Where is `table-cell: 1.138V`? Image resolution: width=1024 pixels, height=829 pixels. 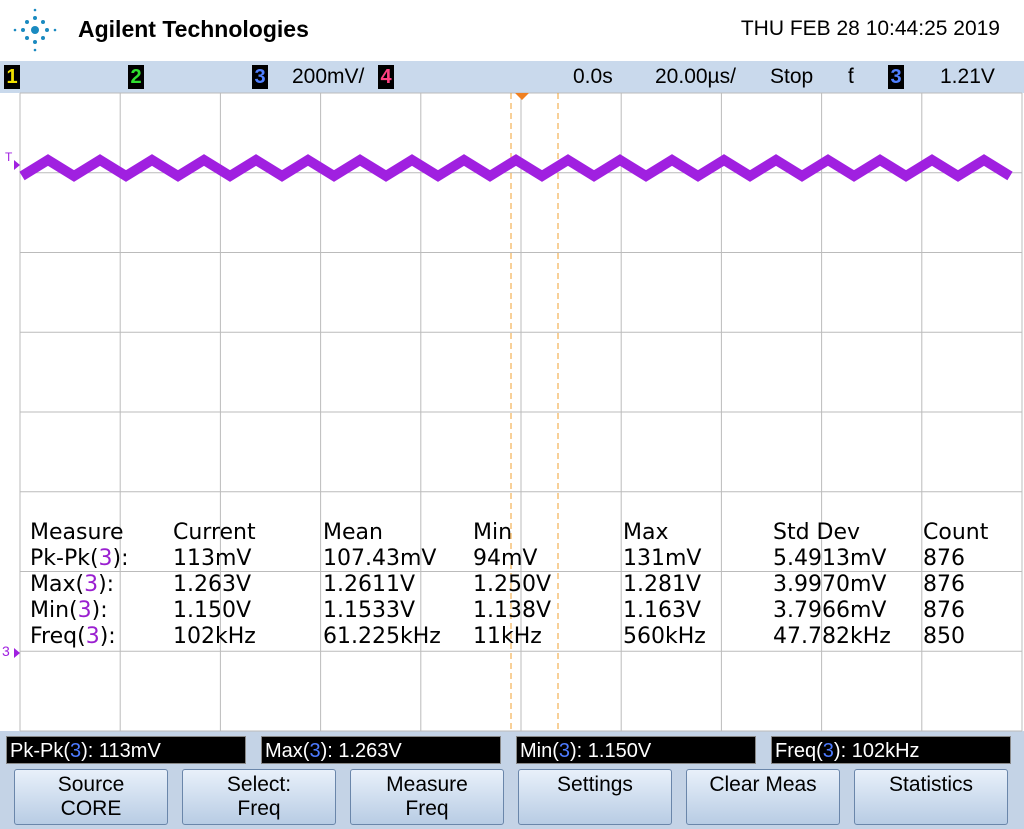 table-cell: 1.138V is located at coordinates (512, 610).